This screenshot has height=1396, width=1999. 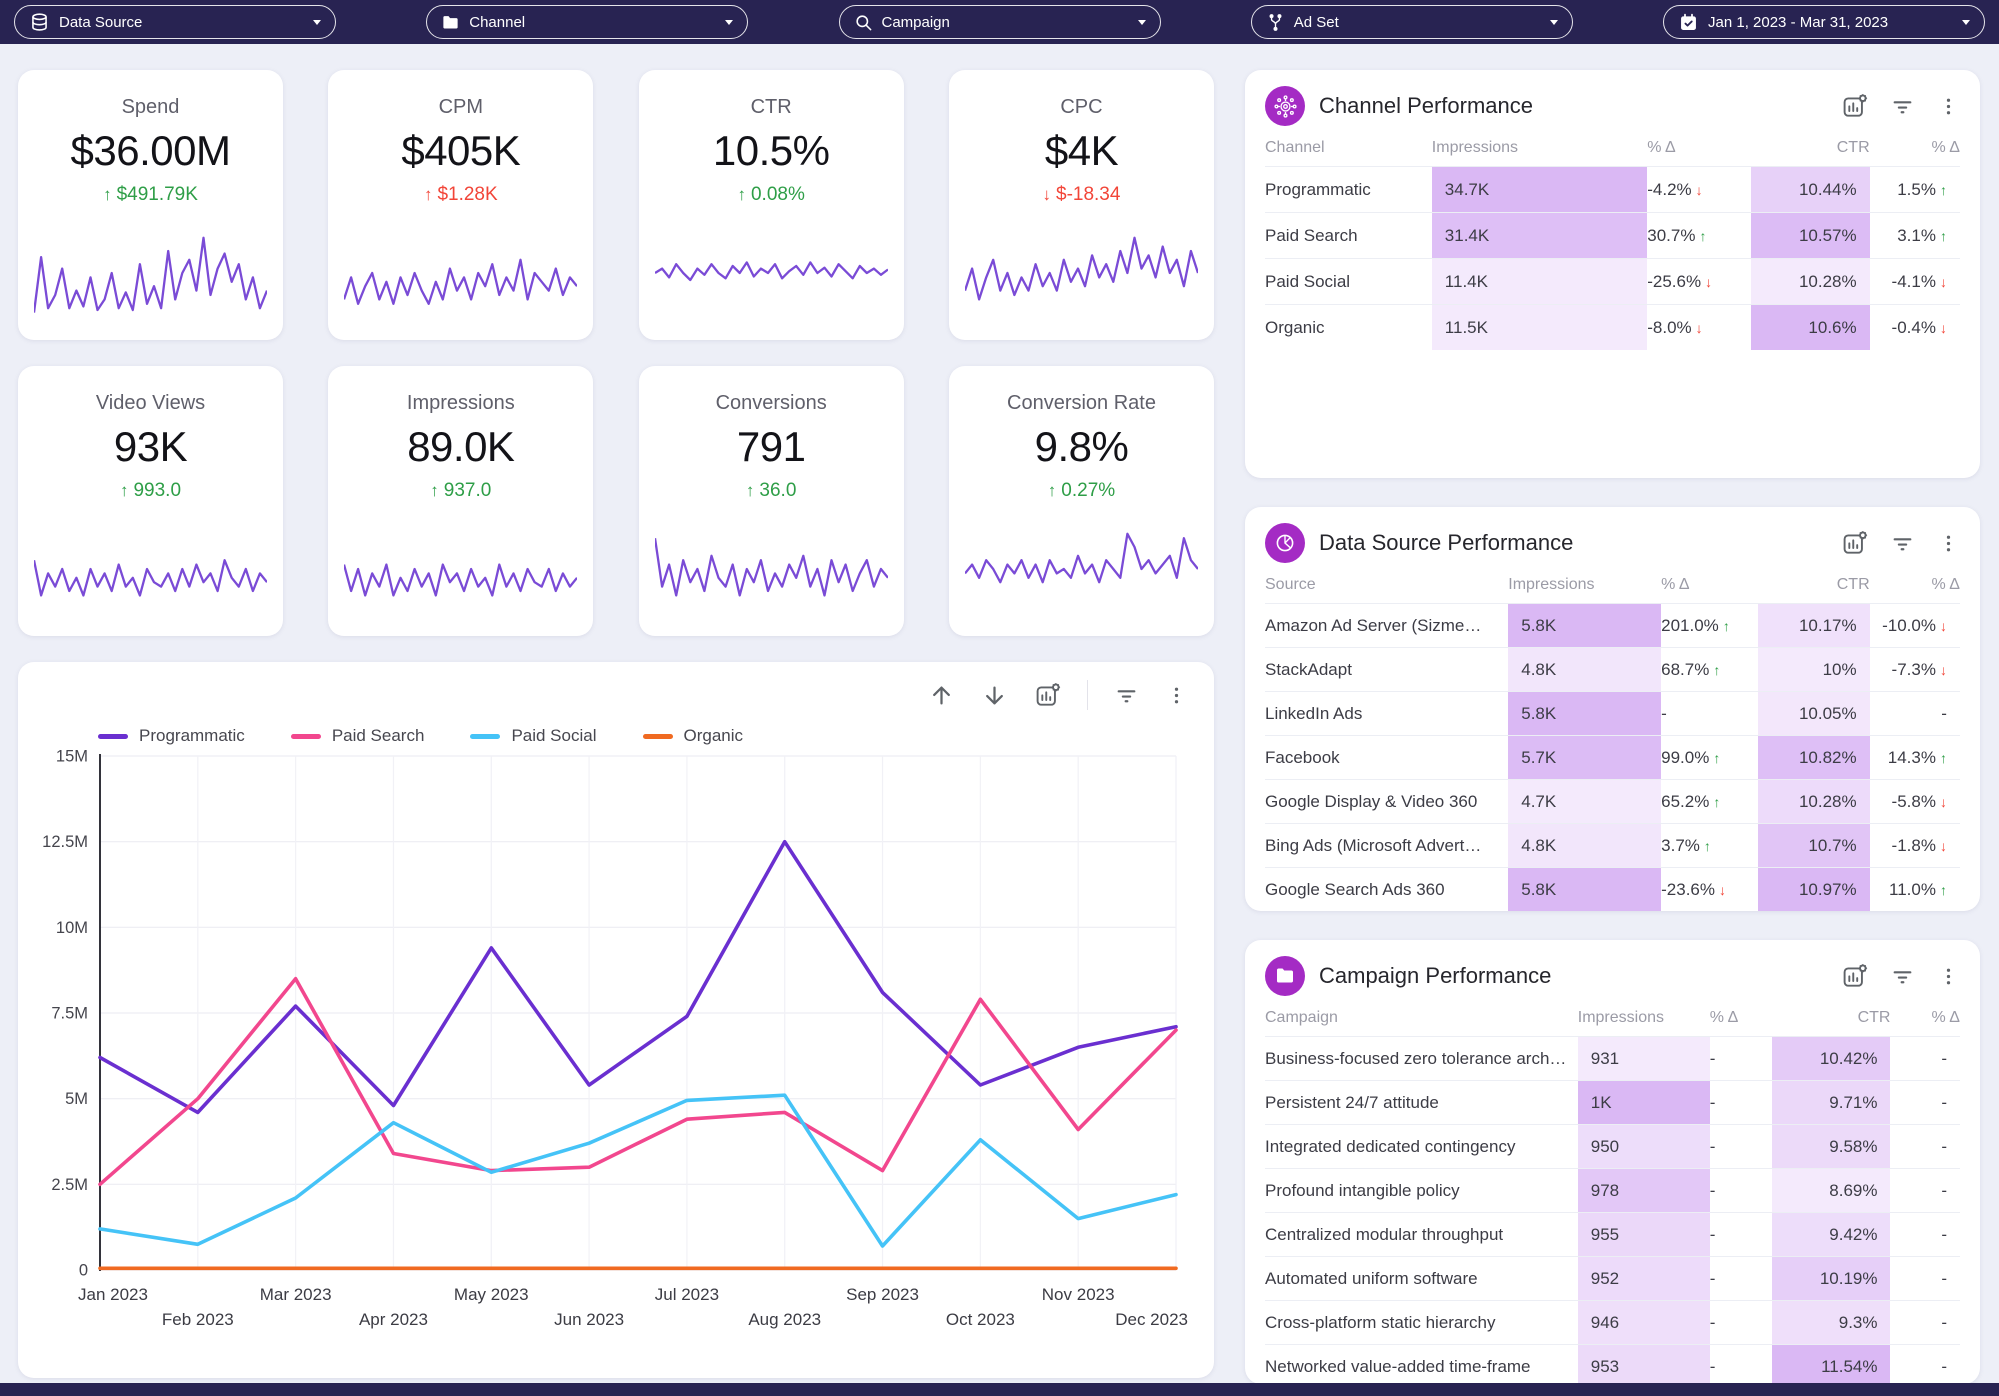 I want to click on svg-text: 2.5M, so click(x=69, y=1185).